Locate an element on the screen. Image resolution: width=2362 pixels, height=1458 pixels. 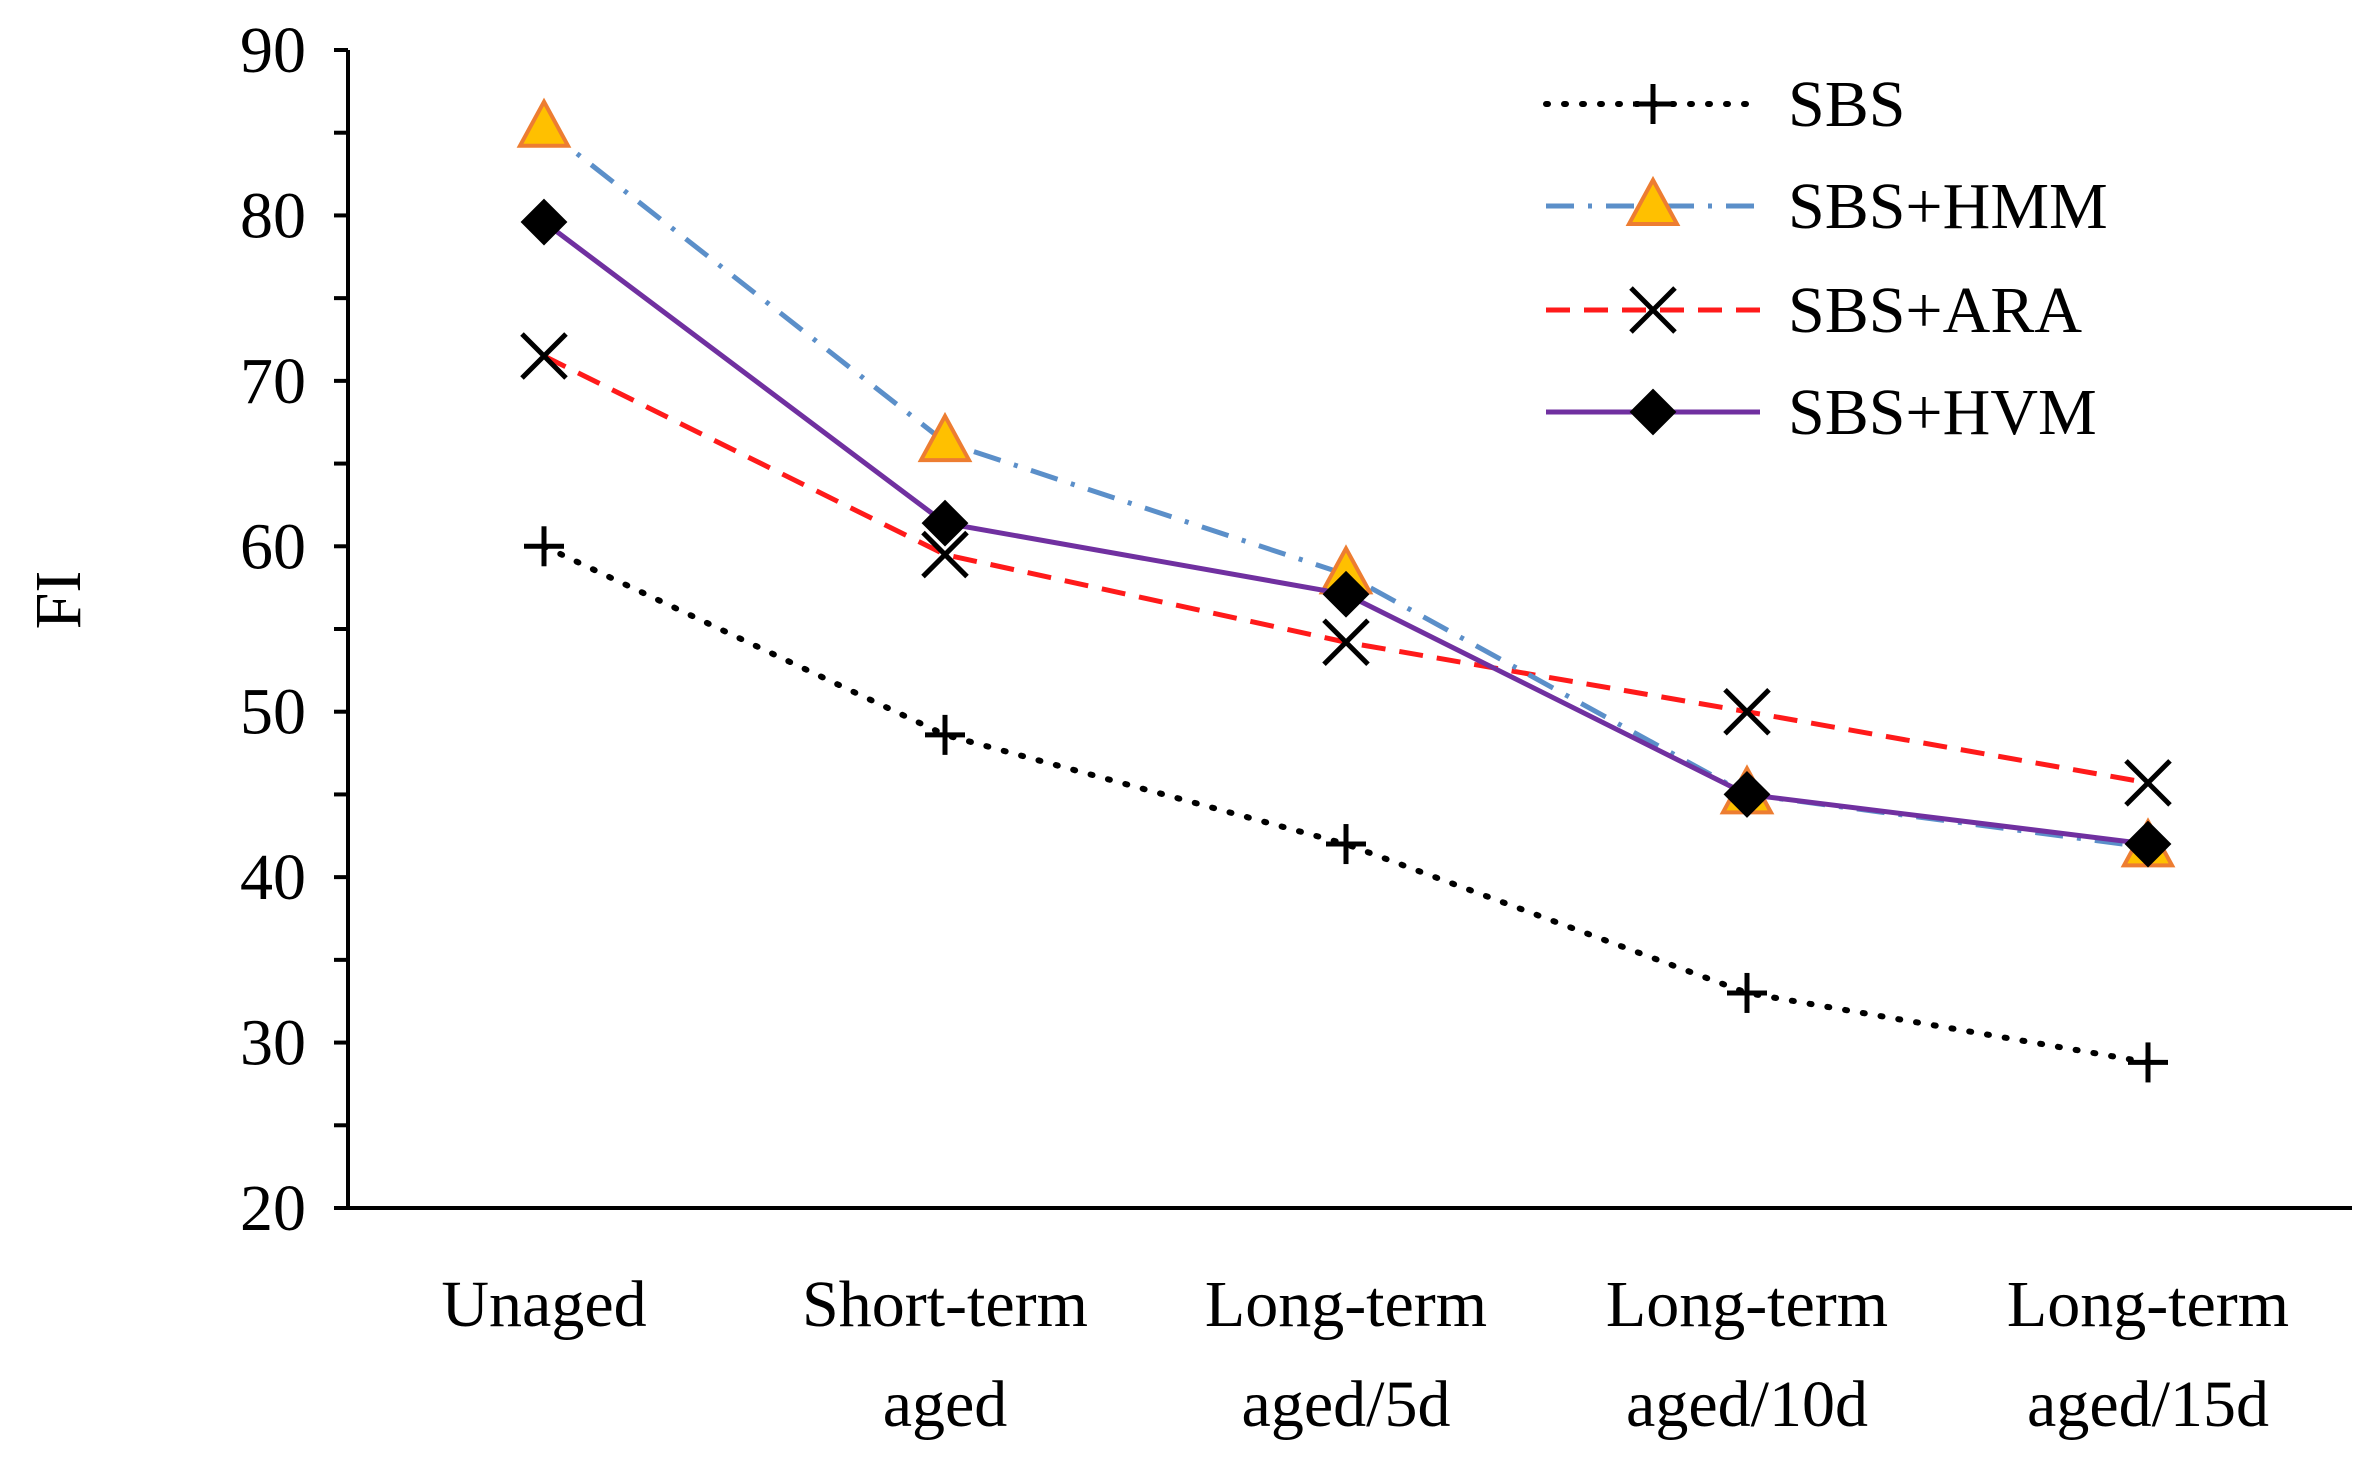
y-tick-label: 70 is located at coordinates (273, 381).